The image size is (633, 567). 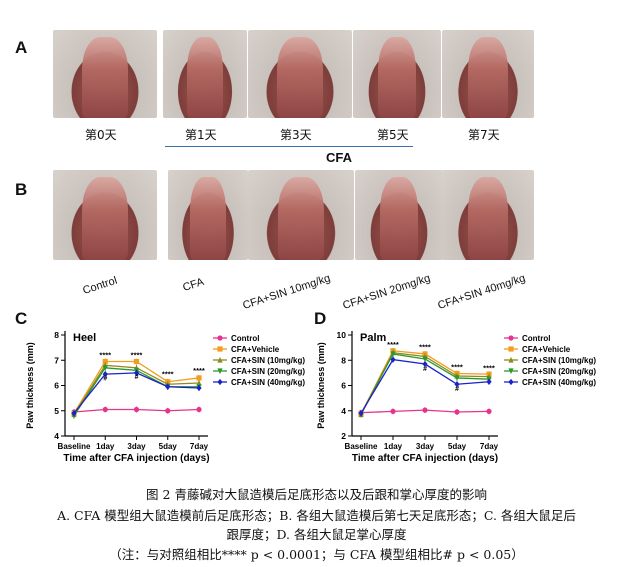 I want to click on figure-title: 图 2 青藤碱对大鼠造模后足底形态以及后跟和掌心厚度的影响, so click(x=316, y=494).